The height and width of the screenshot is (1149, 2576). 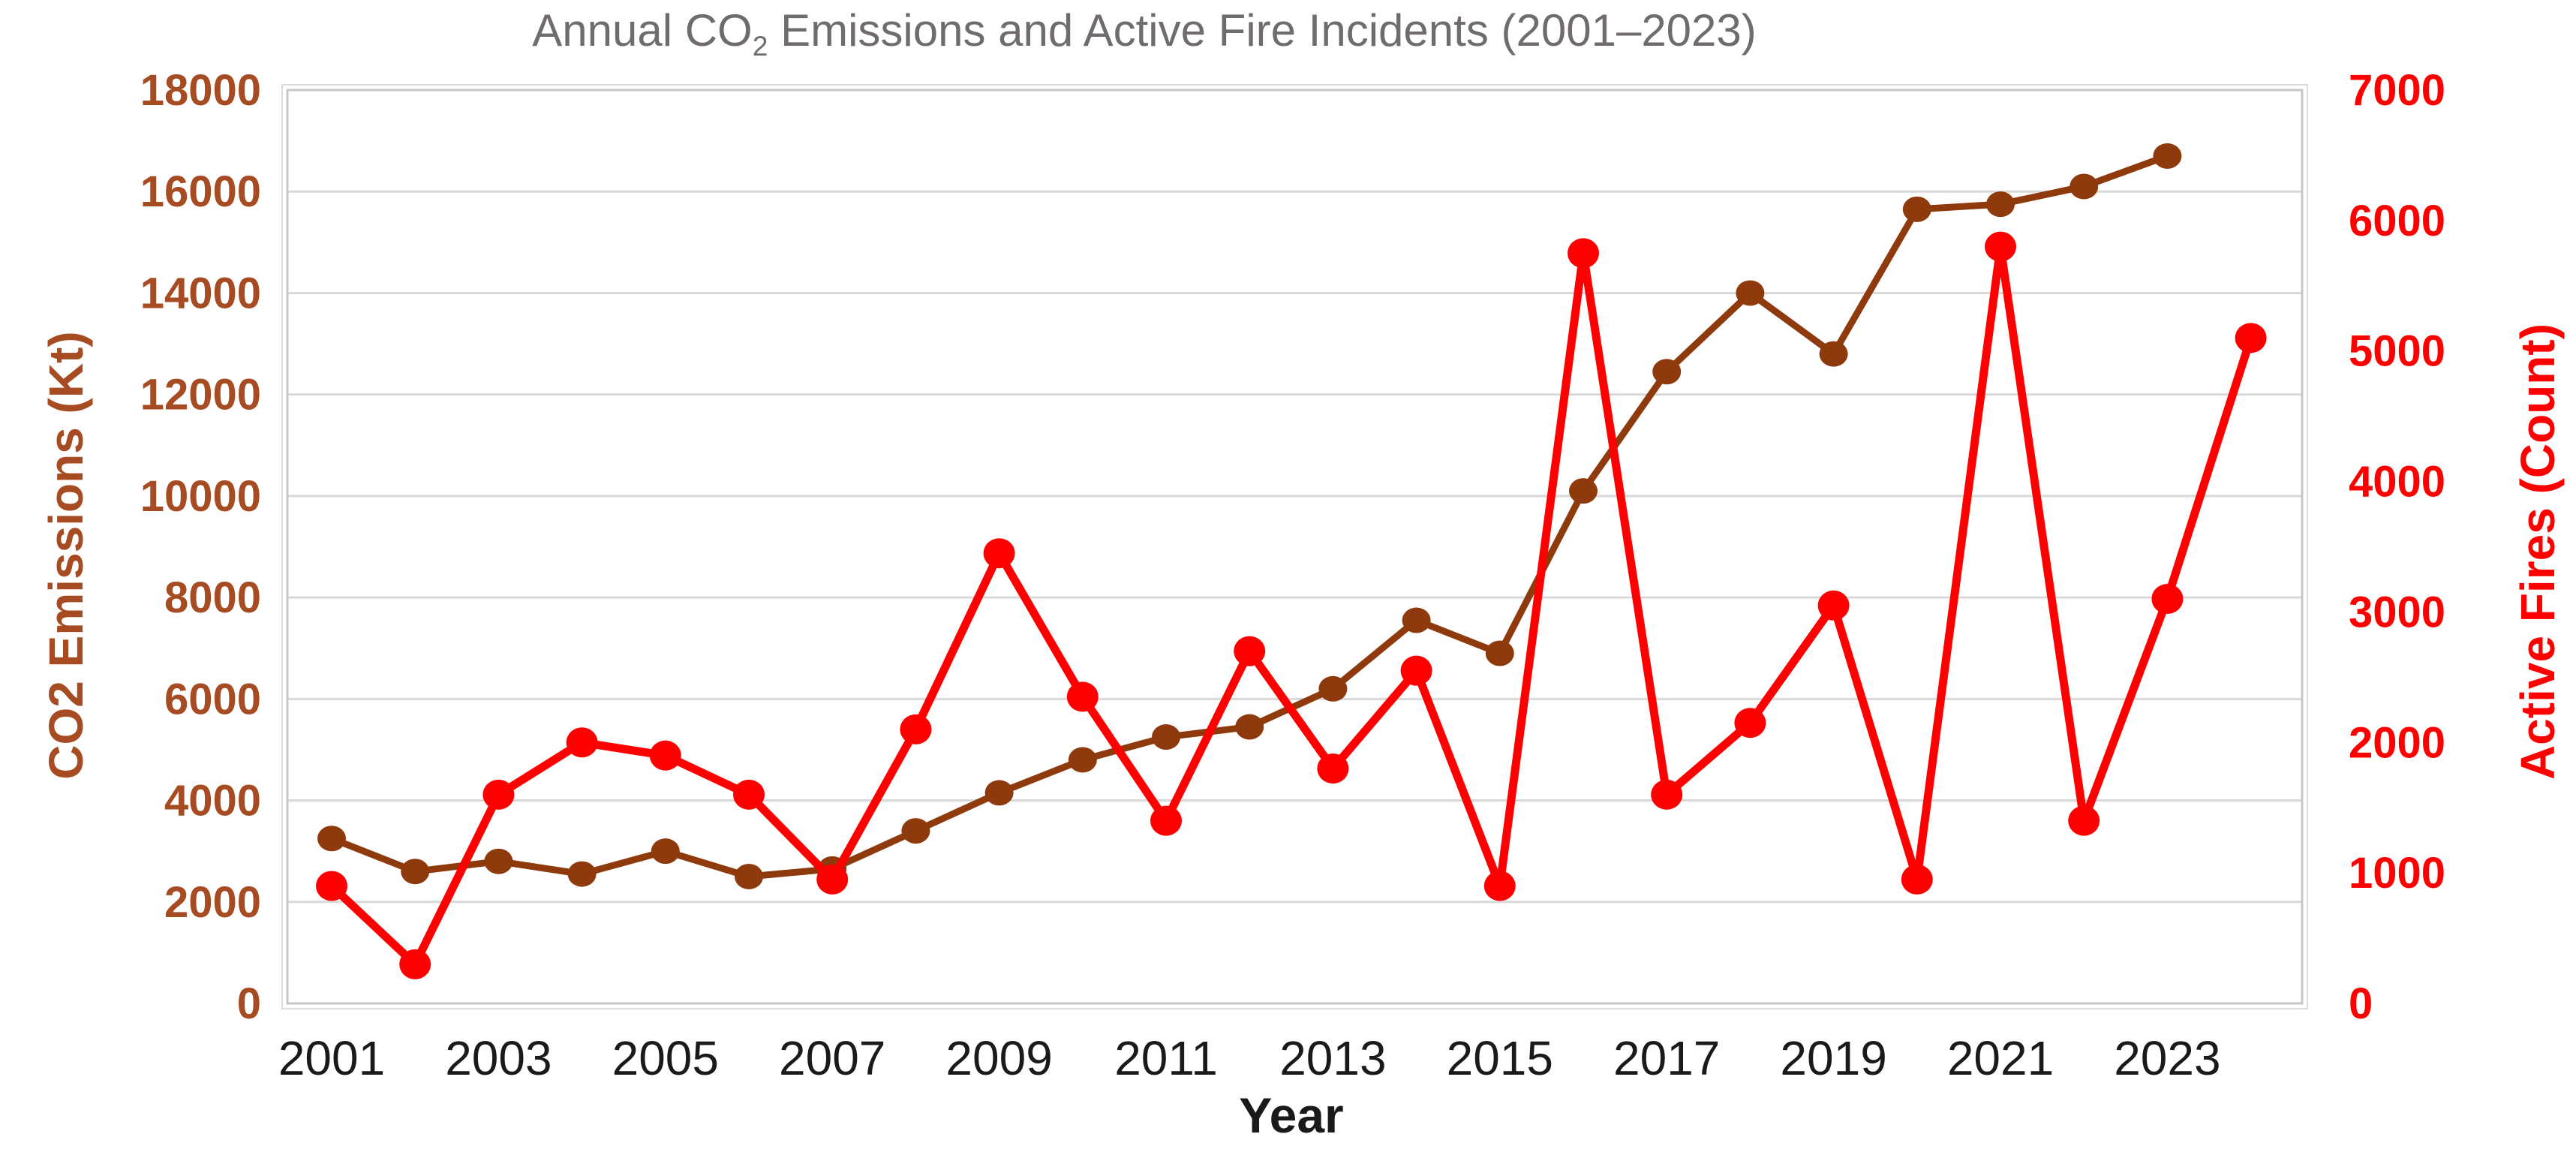 What do you see at coordinates (498, 794) in the screenshot?
I see `fires-point-2003` at bounding box center [498, 794].